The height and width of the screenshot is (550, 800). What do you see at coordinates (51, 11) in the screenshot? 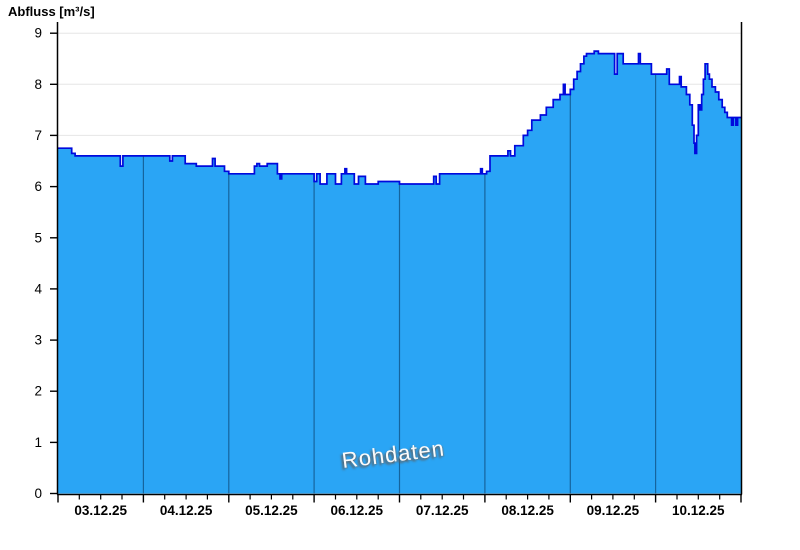
I see `y-axis-title: Abfluss [m³/s]` at bounding box center [51, 11].